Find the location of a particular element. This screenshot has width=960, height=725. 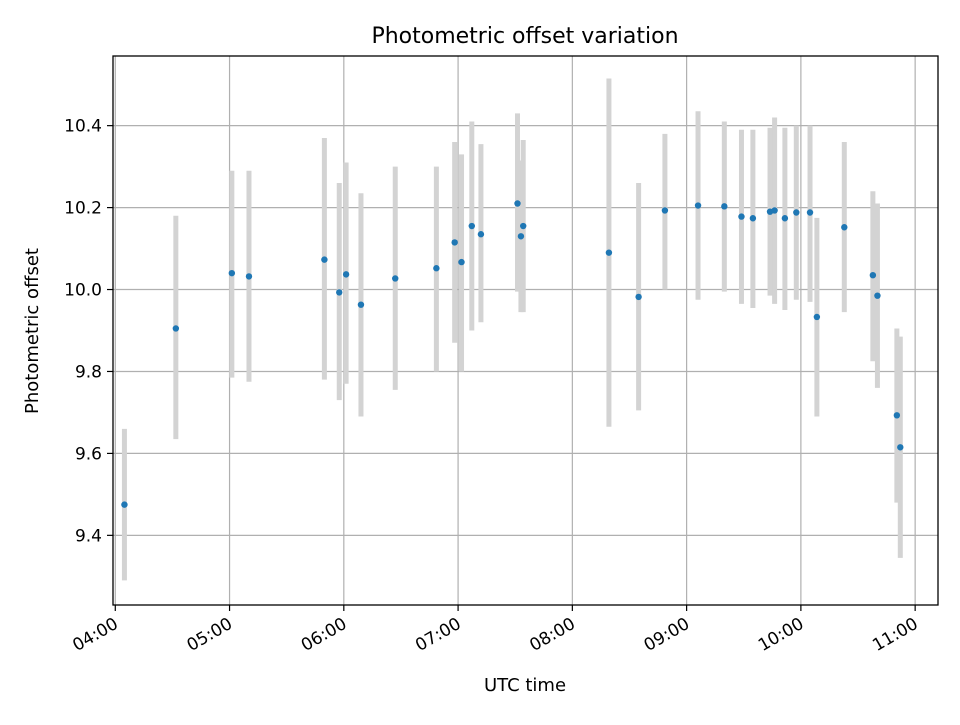

x-tick-label: 06:00 is located at coordinates (324, 635).